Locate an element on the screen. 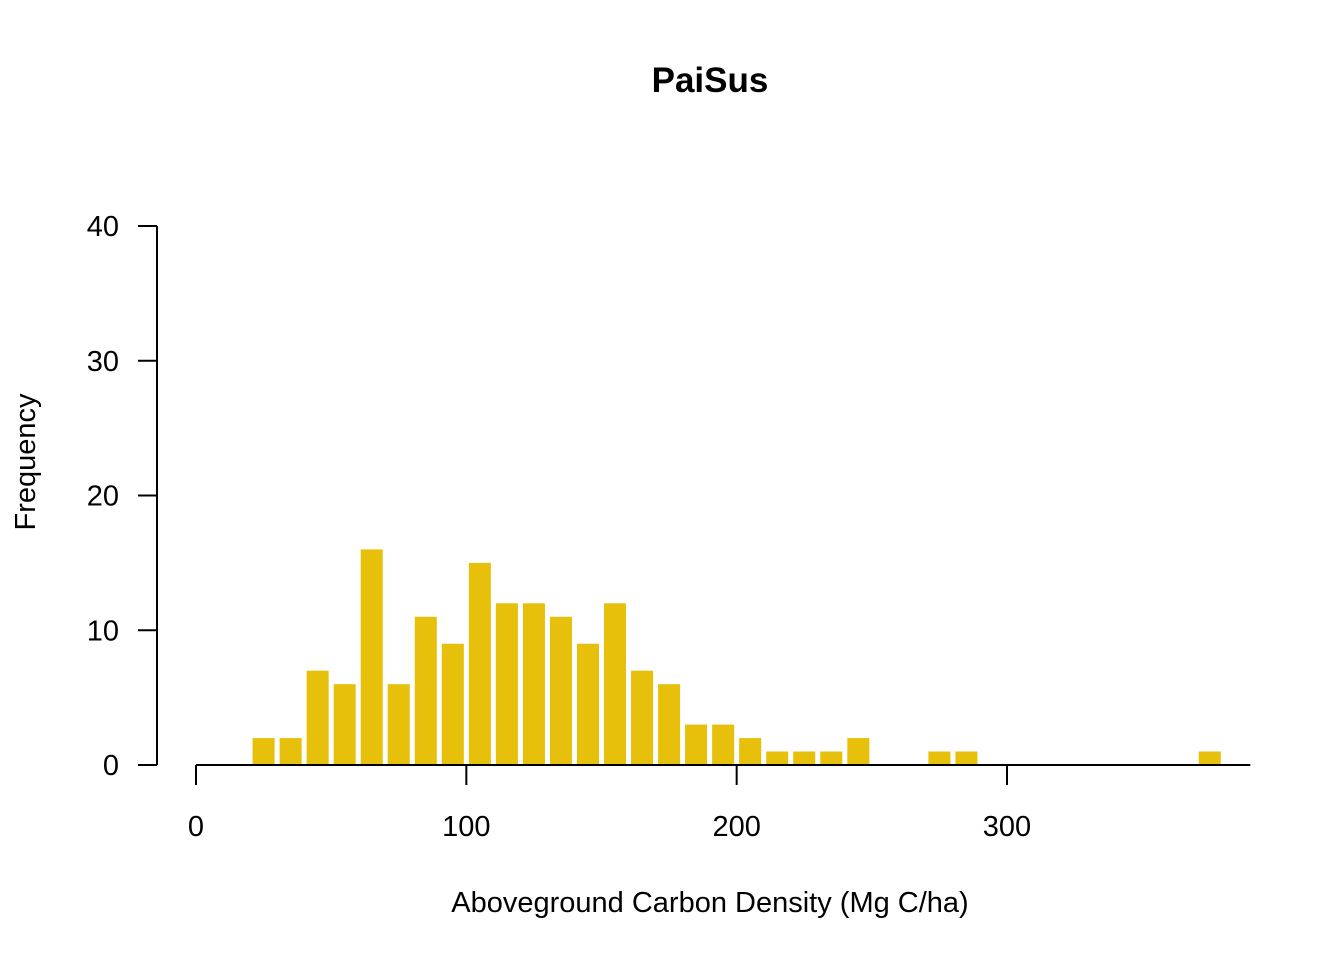 Image resolution: width=1344 pixels, height=965 pixels. x-tick-label: 100 is located at coordinates (466, 827).